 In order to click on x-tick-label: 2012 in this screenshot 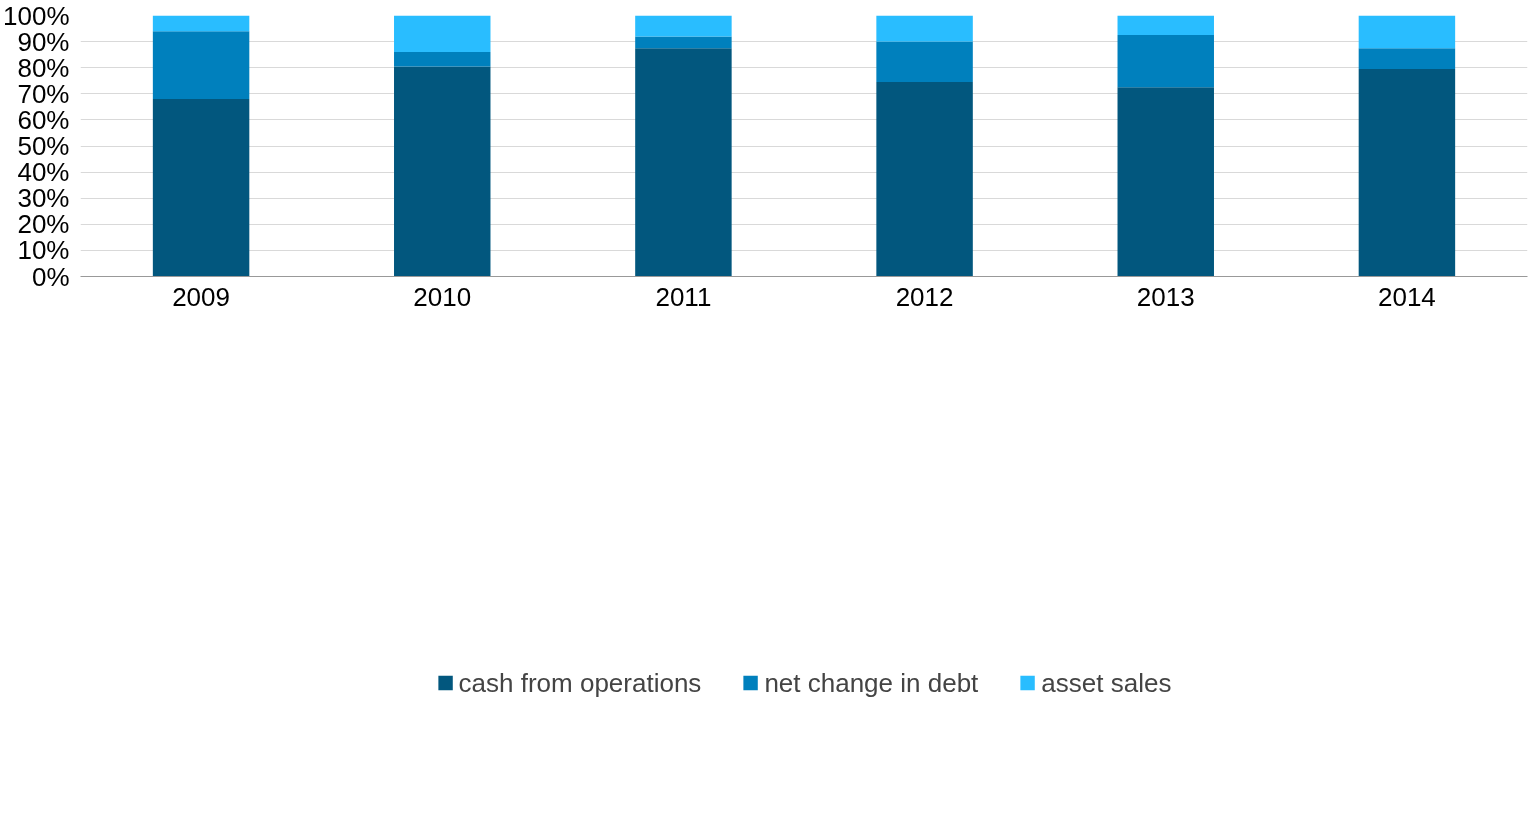, I will do `click(924, 296)`.